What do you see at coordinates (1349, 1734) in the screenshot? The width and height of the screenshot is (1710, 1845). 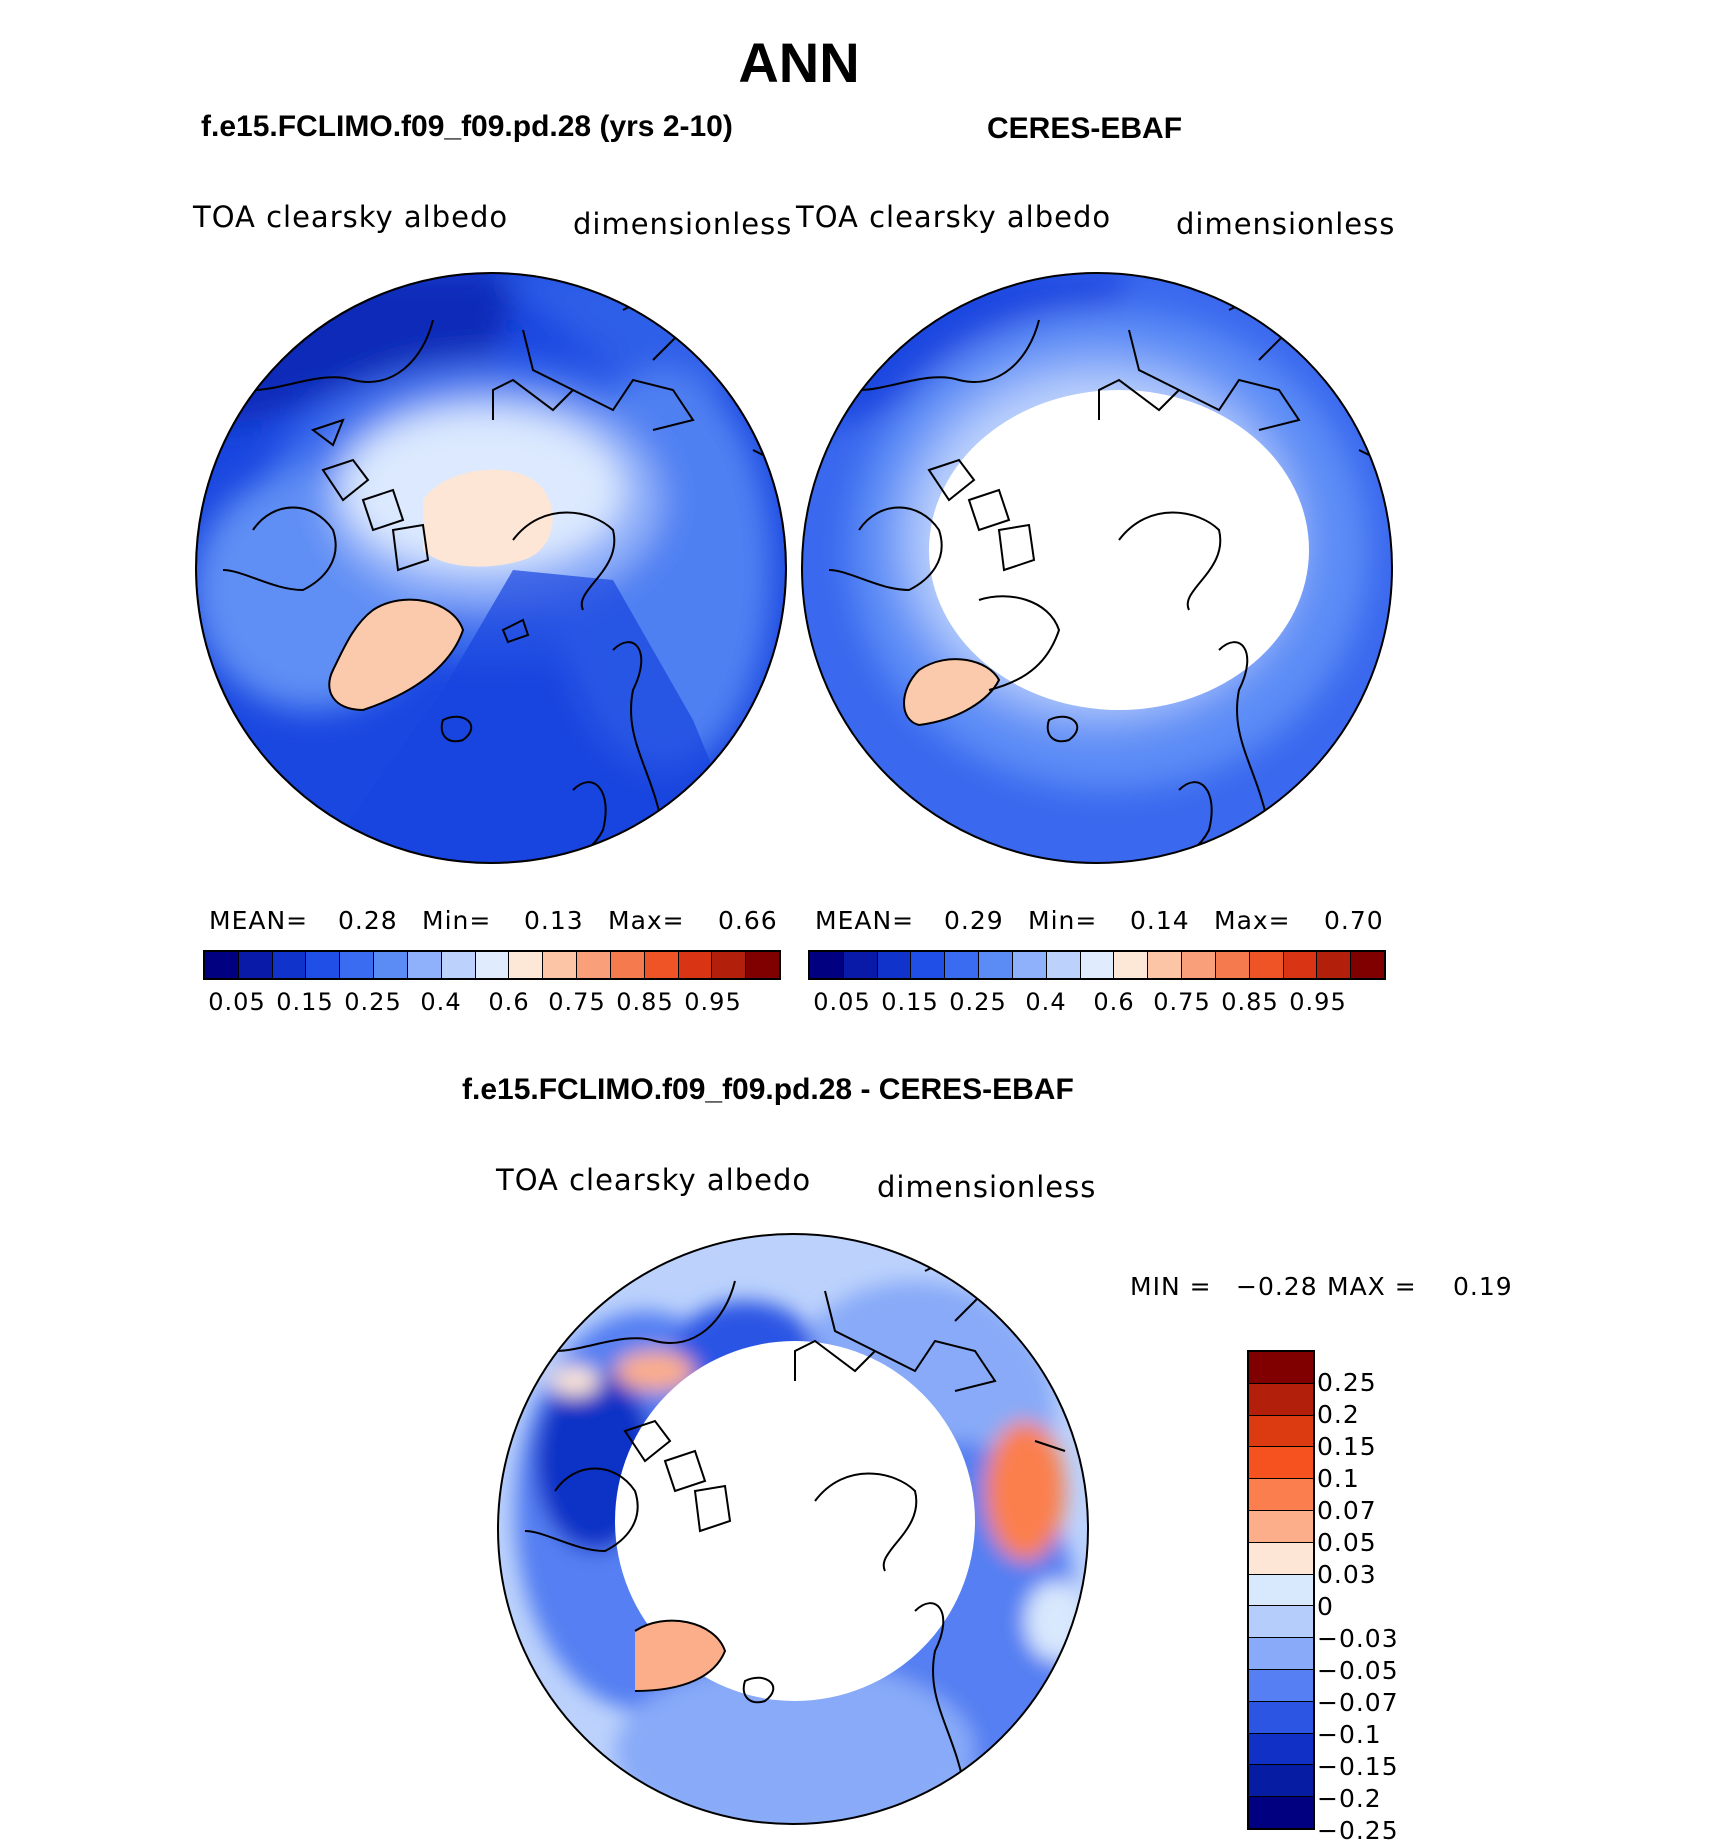 I see `colorbar-diff-tick: −0.1` at bounding box center [1349, 1734].